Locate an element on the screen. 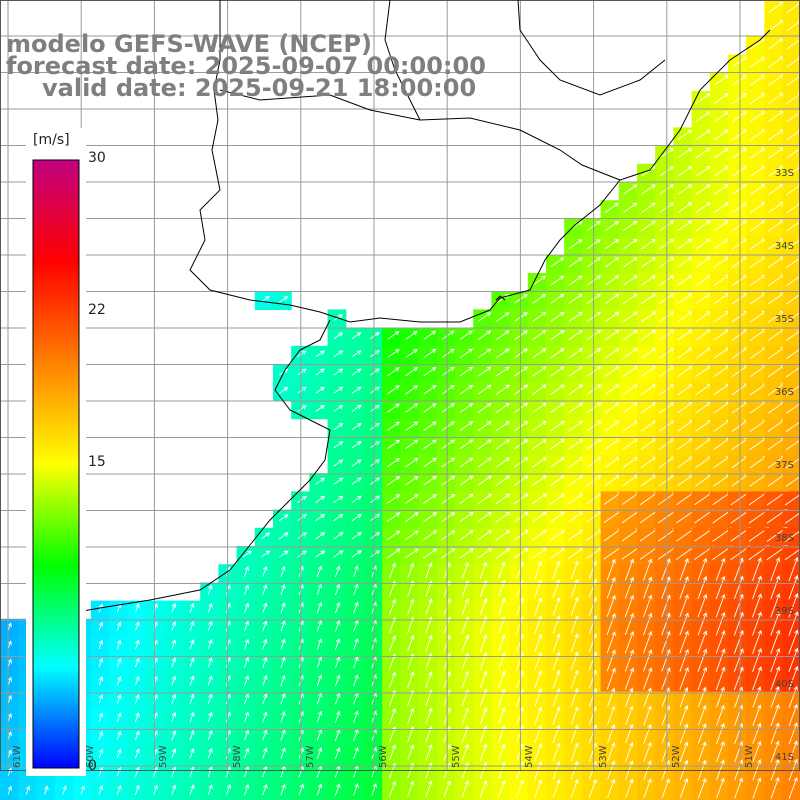 This screenshot has height=800, width=800. title-line-valid-date: valid date: 2025-09-21 18:00:00 is located at coordinates (259, 88).